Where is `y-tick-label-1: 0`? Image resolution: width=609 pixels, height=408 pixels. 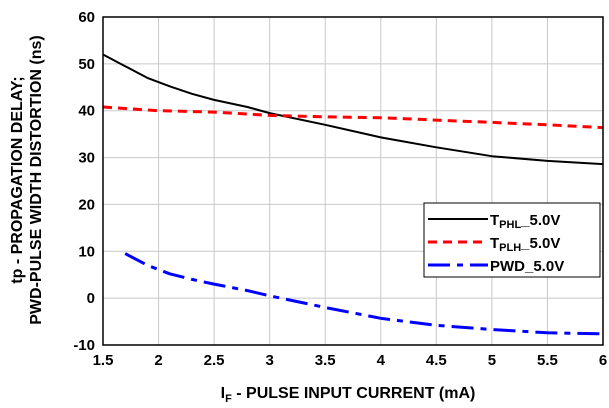
y-tick-label-1: 0 is located at coordinates (91, 298).